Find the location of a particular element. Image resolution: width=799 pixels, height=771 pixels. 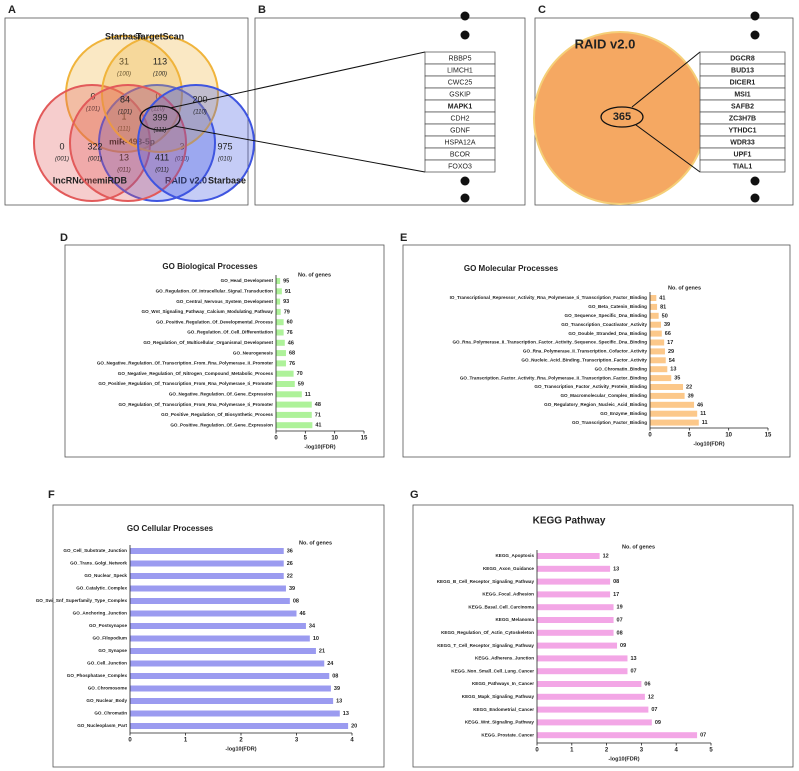

region-code: (001) is located at coordinates (62, 160).